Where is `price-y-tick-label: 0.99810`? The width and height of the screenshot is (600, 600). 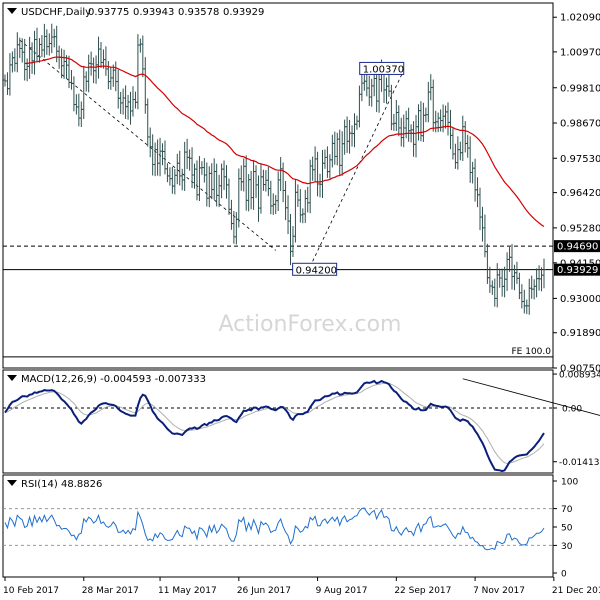
price-y-tick-label: 0.99810 is located at coordinates (580, 88).